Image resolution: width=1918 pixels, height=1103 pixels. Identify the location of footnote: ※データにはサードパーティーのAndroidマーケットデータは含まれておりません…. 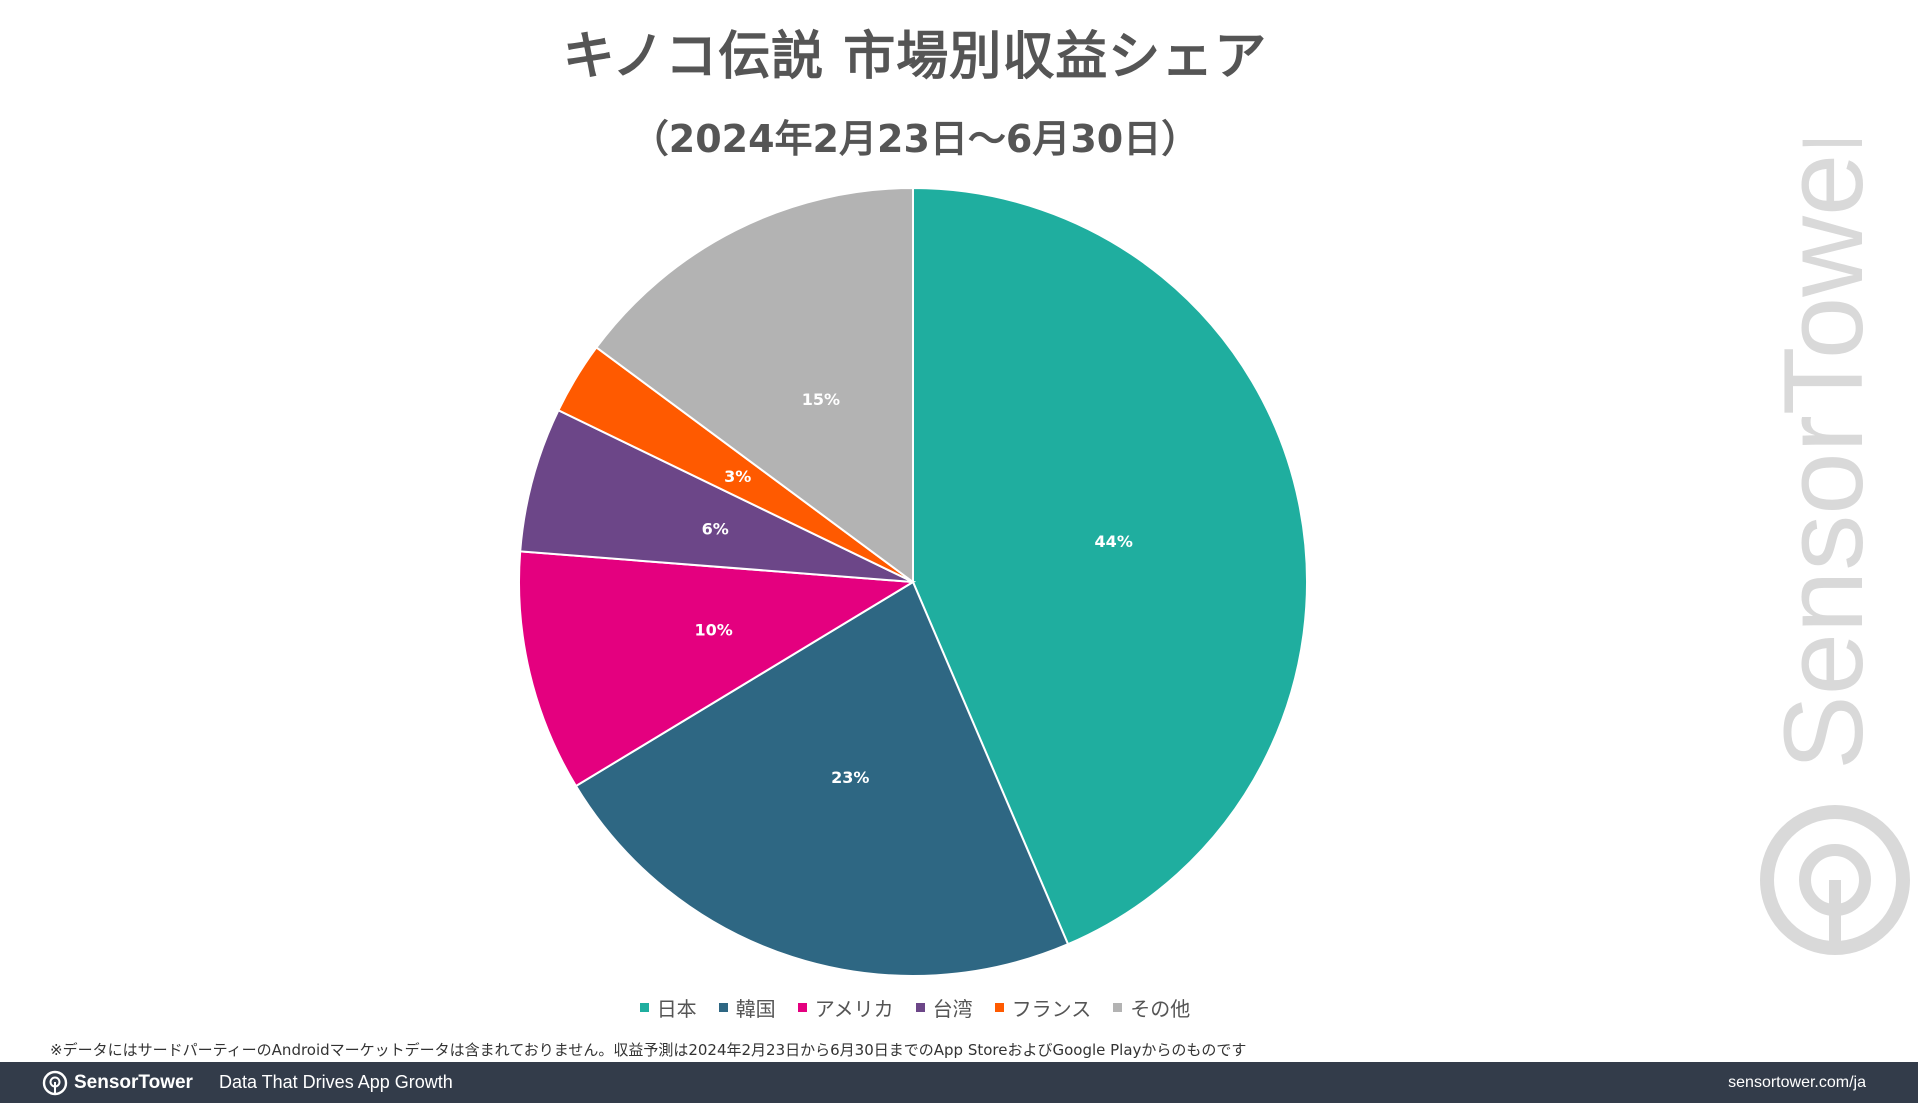
(648, 1050).